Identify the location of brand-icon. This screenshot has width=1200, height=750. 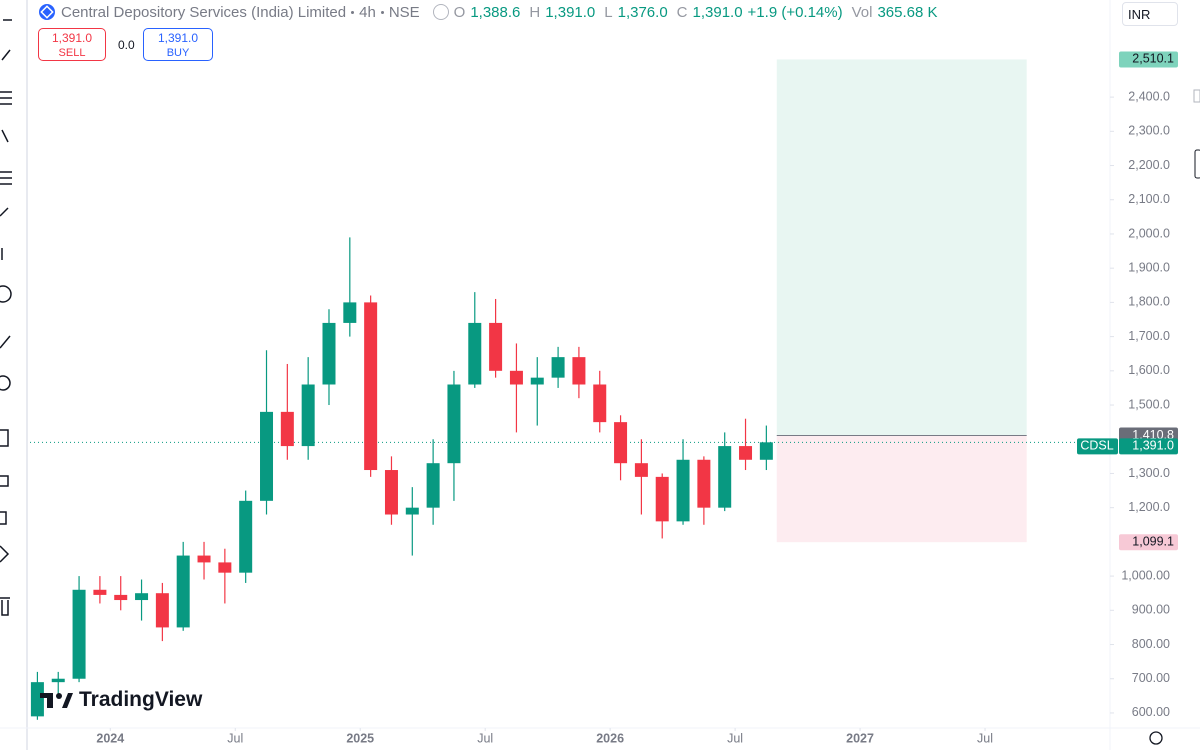
(56, 700).